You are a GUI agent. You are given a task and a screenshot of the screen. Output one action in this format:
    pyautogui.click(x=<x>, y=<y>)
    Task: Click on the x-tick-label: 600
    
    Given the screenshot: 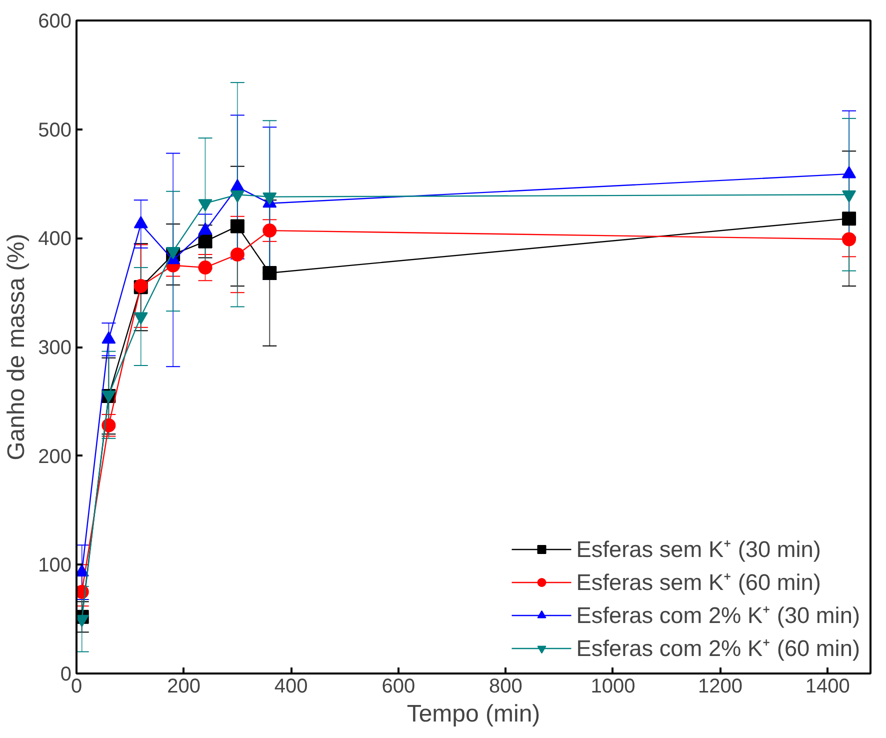 What is the action you would take?
    pyautogui.click(x=399, y=687)
    